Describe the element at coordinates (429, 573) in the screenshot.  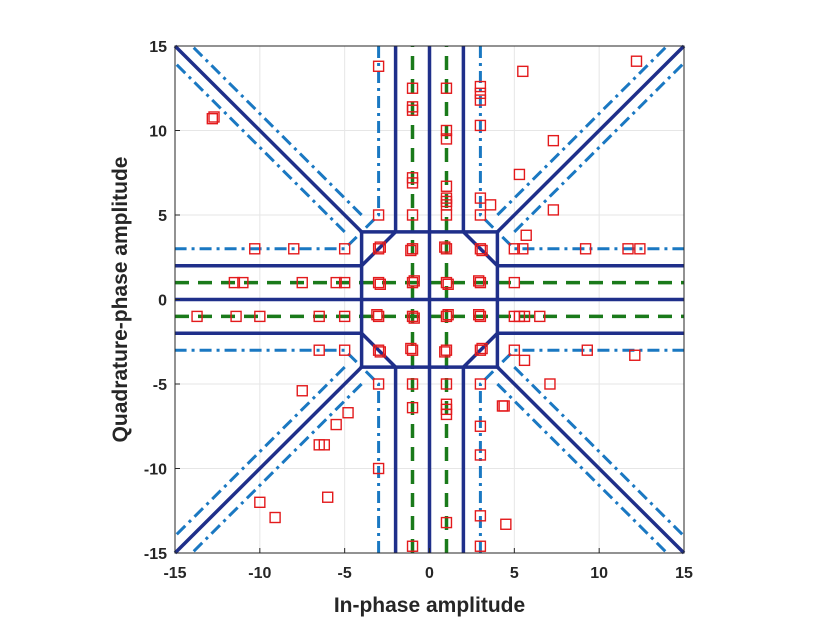
I see `x-tick-label: 0` at that location.